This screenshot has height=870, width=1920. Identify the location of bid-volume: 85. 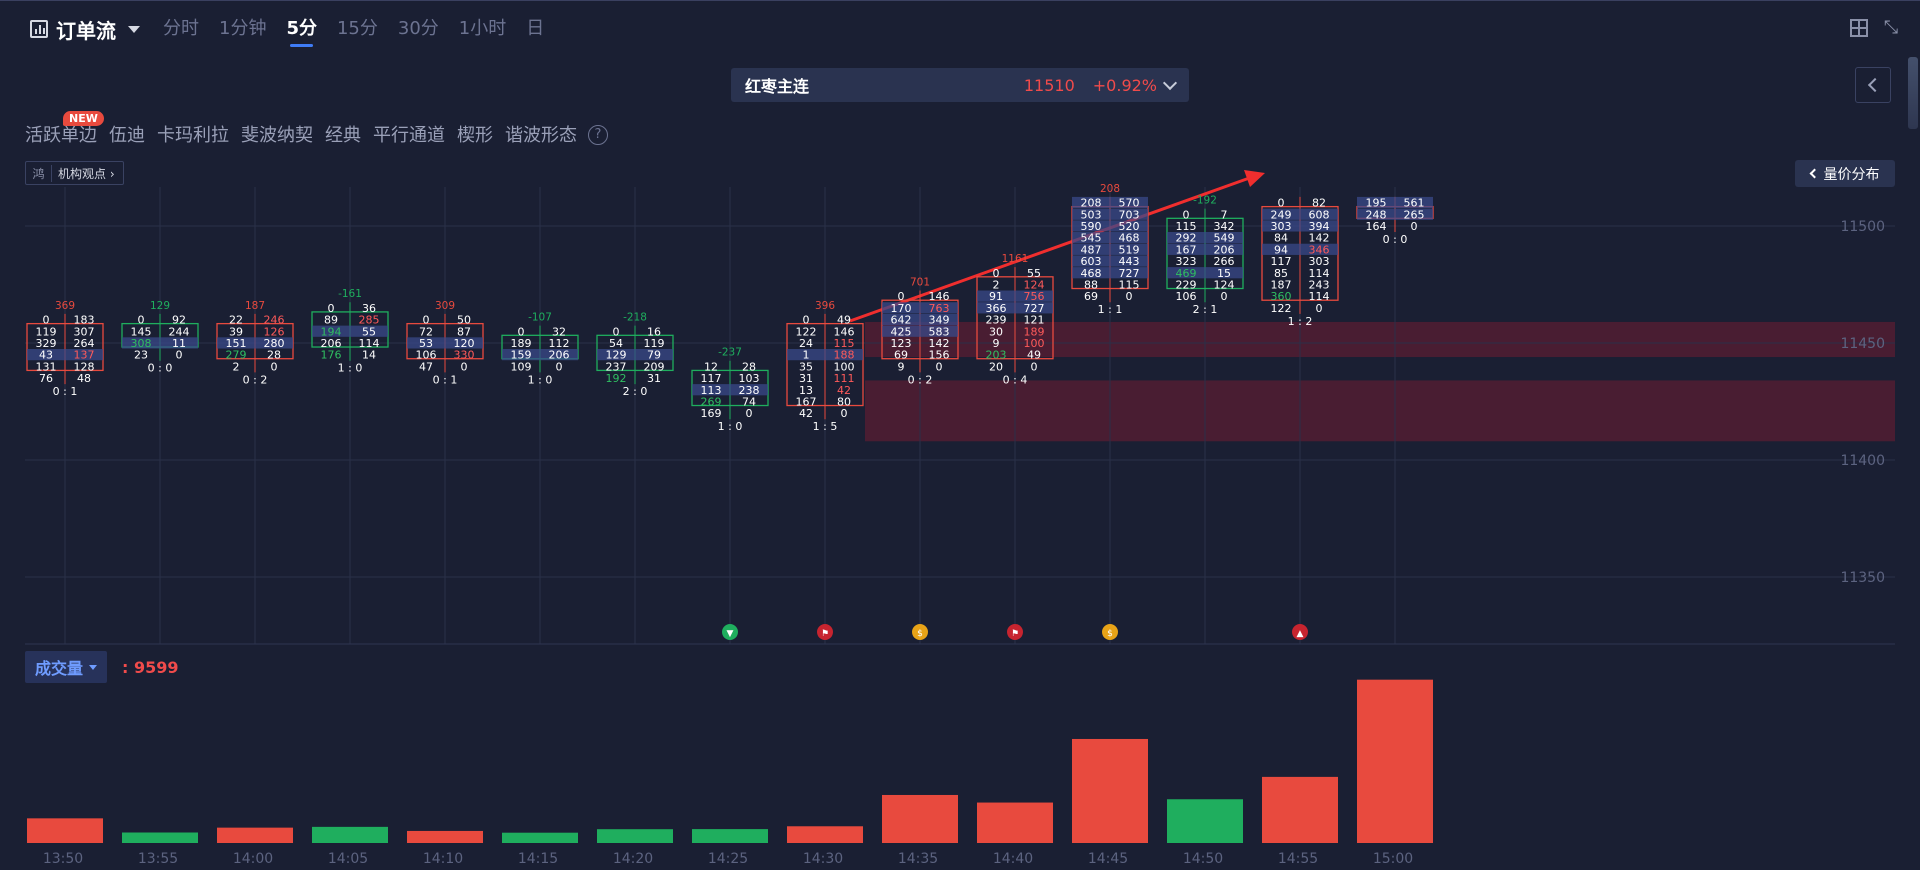
(1281, 273).